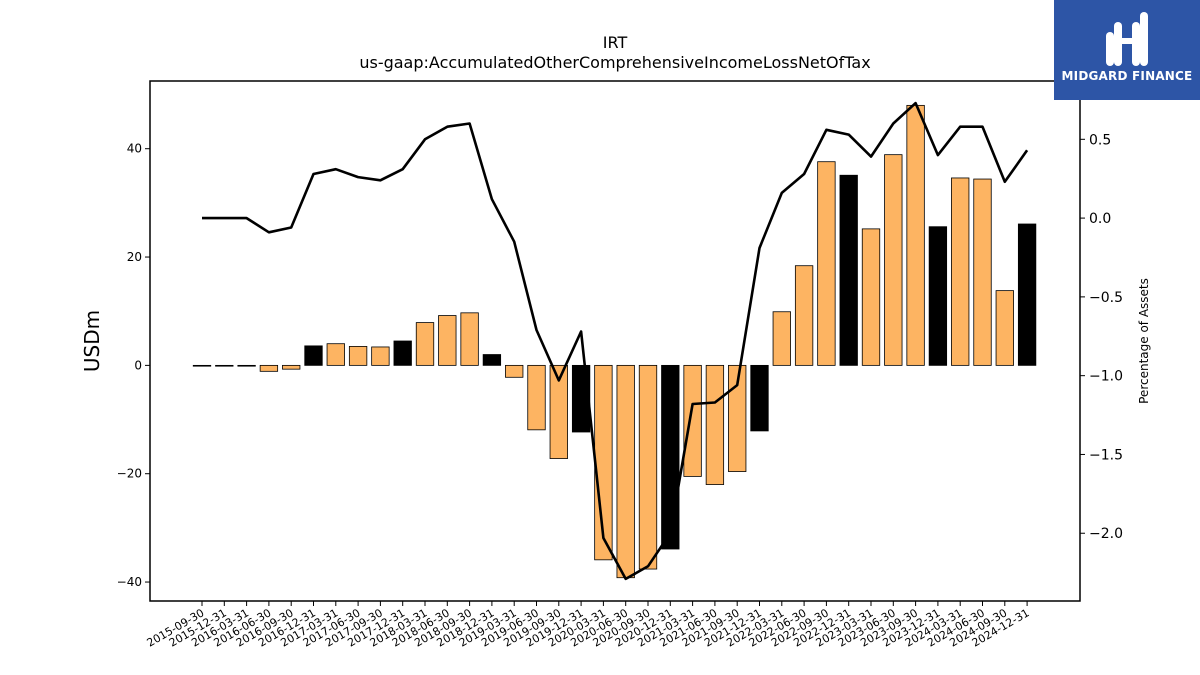 The width and height of the screenshot is (1200, 675). What do you see at coordinates (1106, 534) in the screenshot?
I see `y2-tick-label: −2.0` at bounding box center [1106, 534].